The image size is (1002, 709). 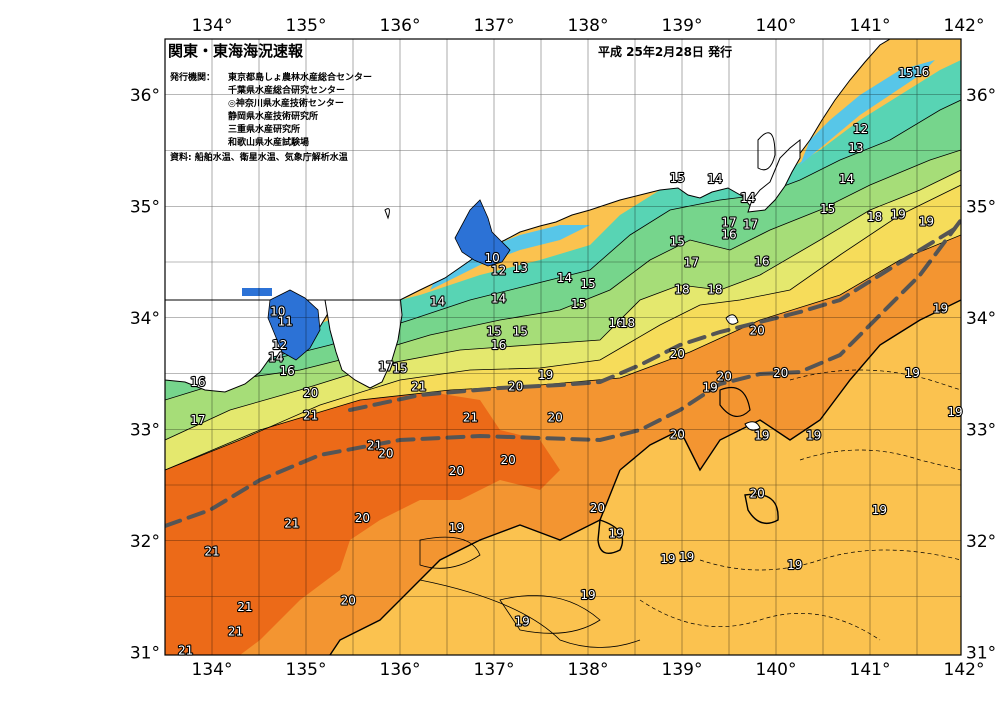 I want to click on latitude-label: 36°, so click(x=145, y=96).